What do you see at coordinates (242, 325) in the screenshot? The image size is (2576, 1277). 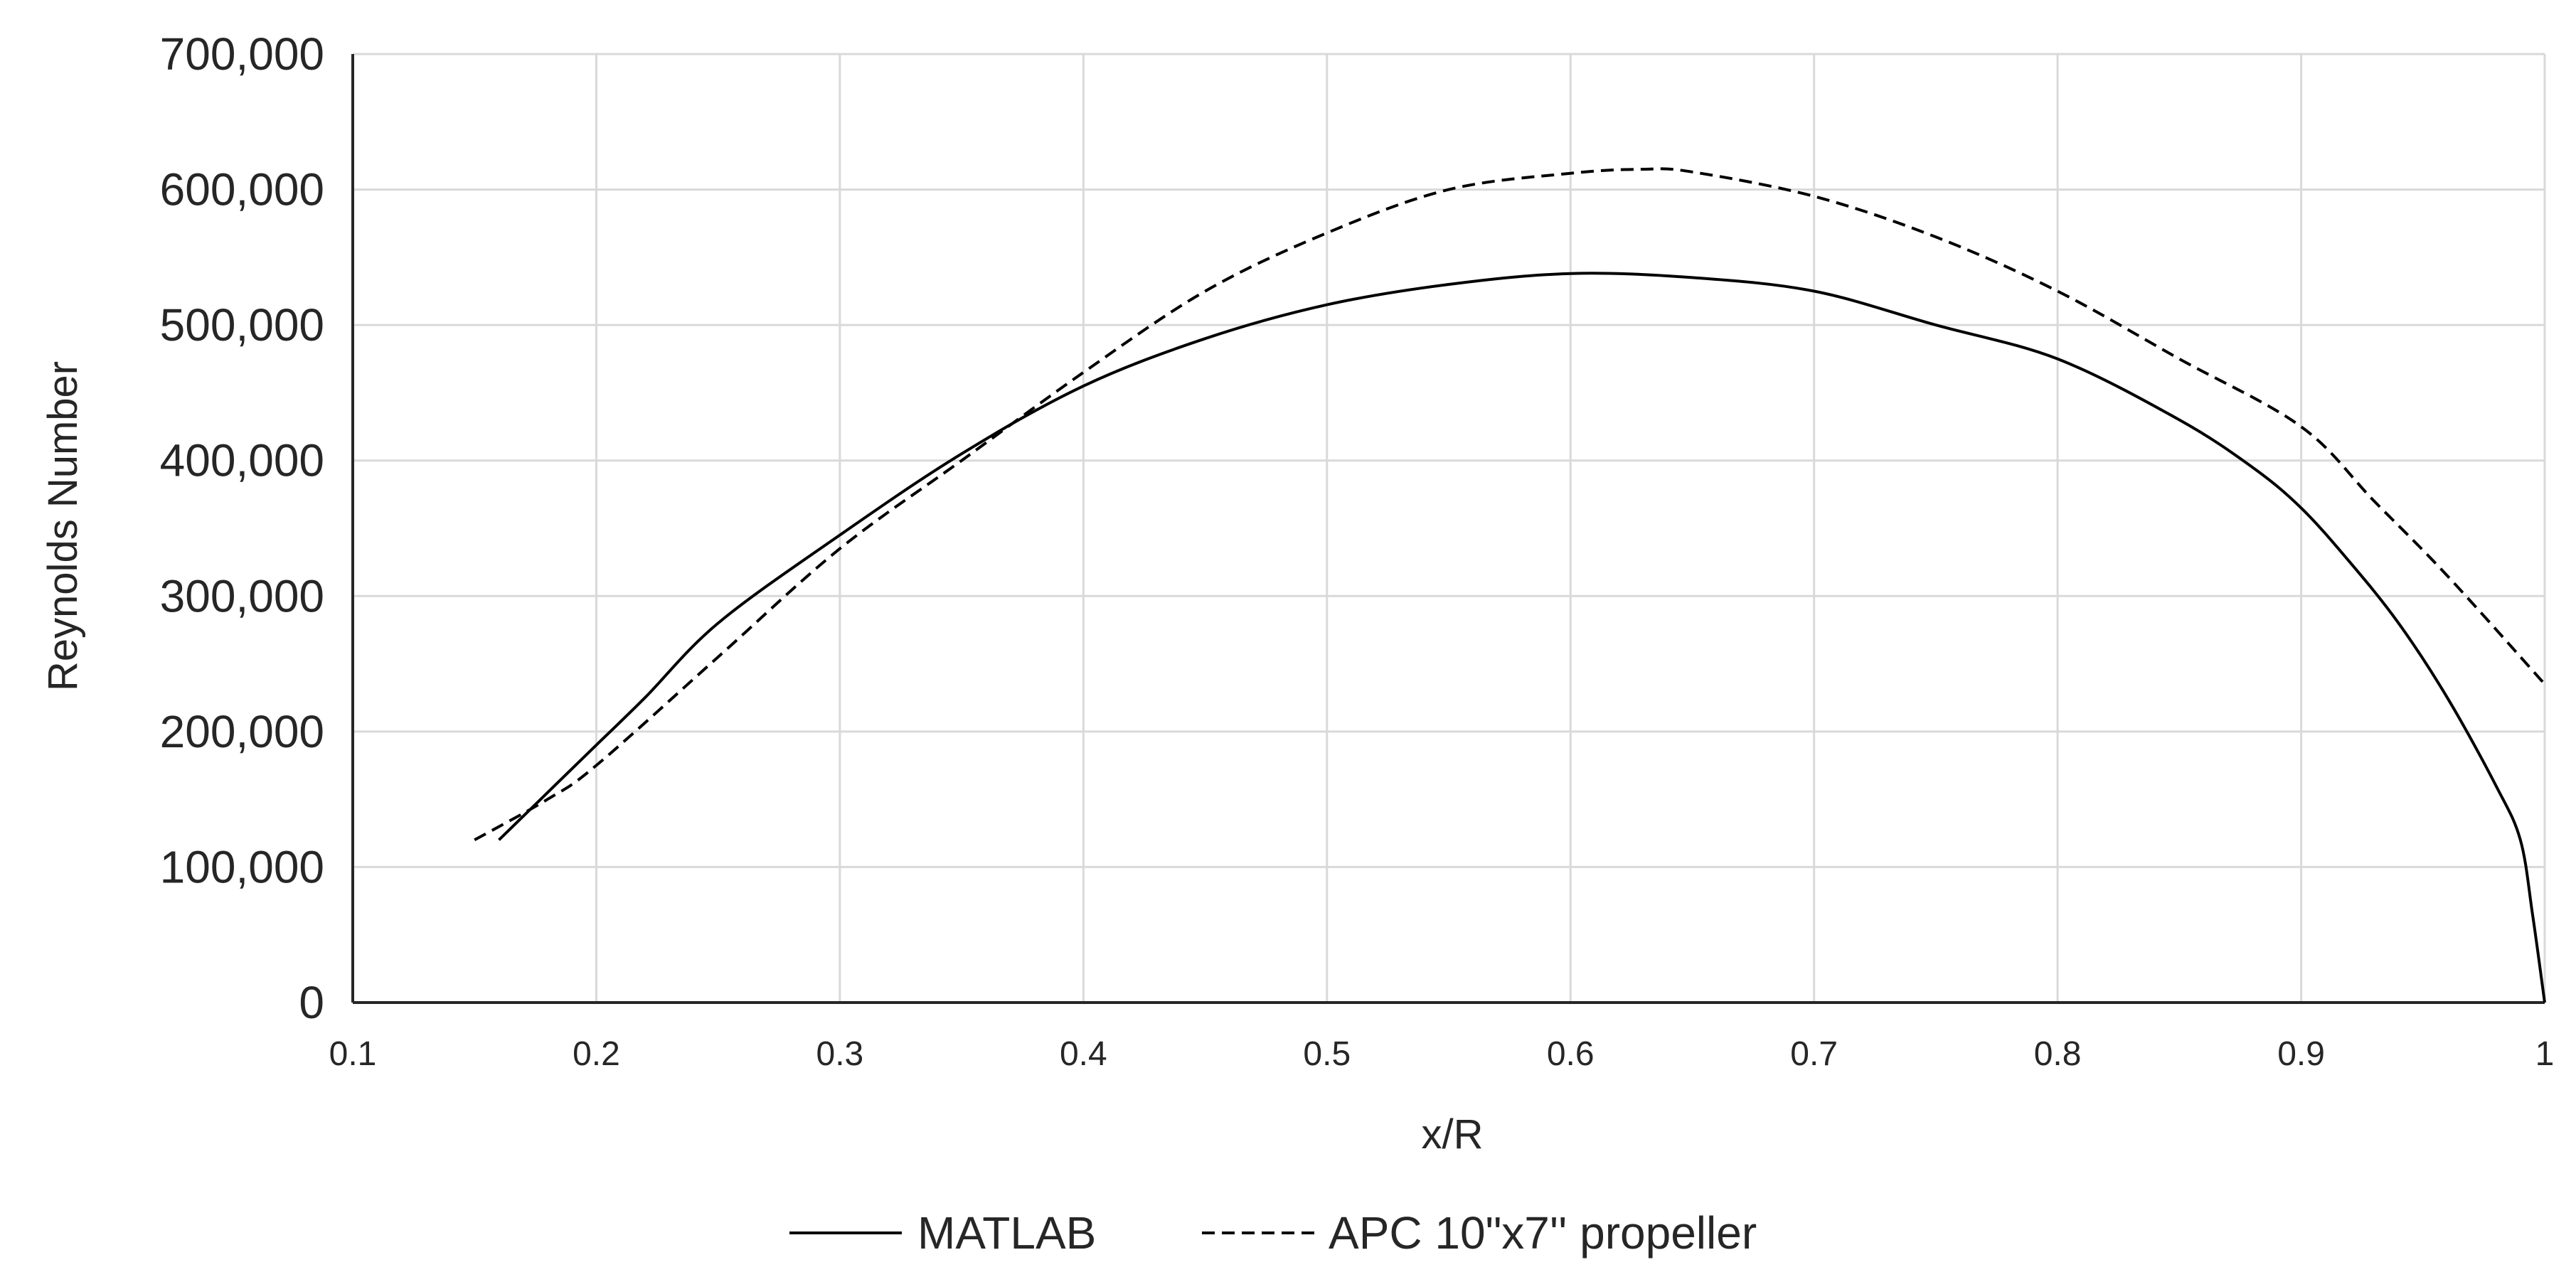 I see `y-tick-label: 500,000` at bounding box center [242, 325].